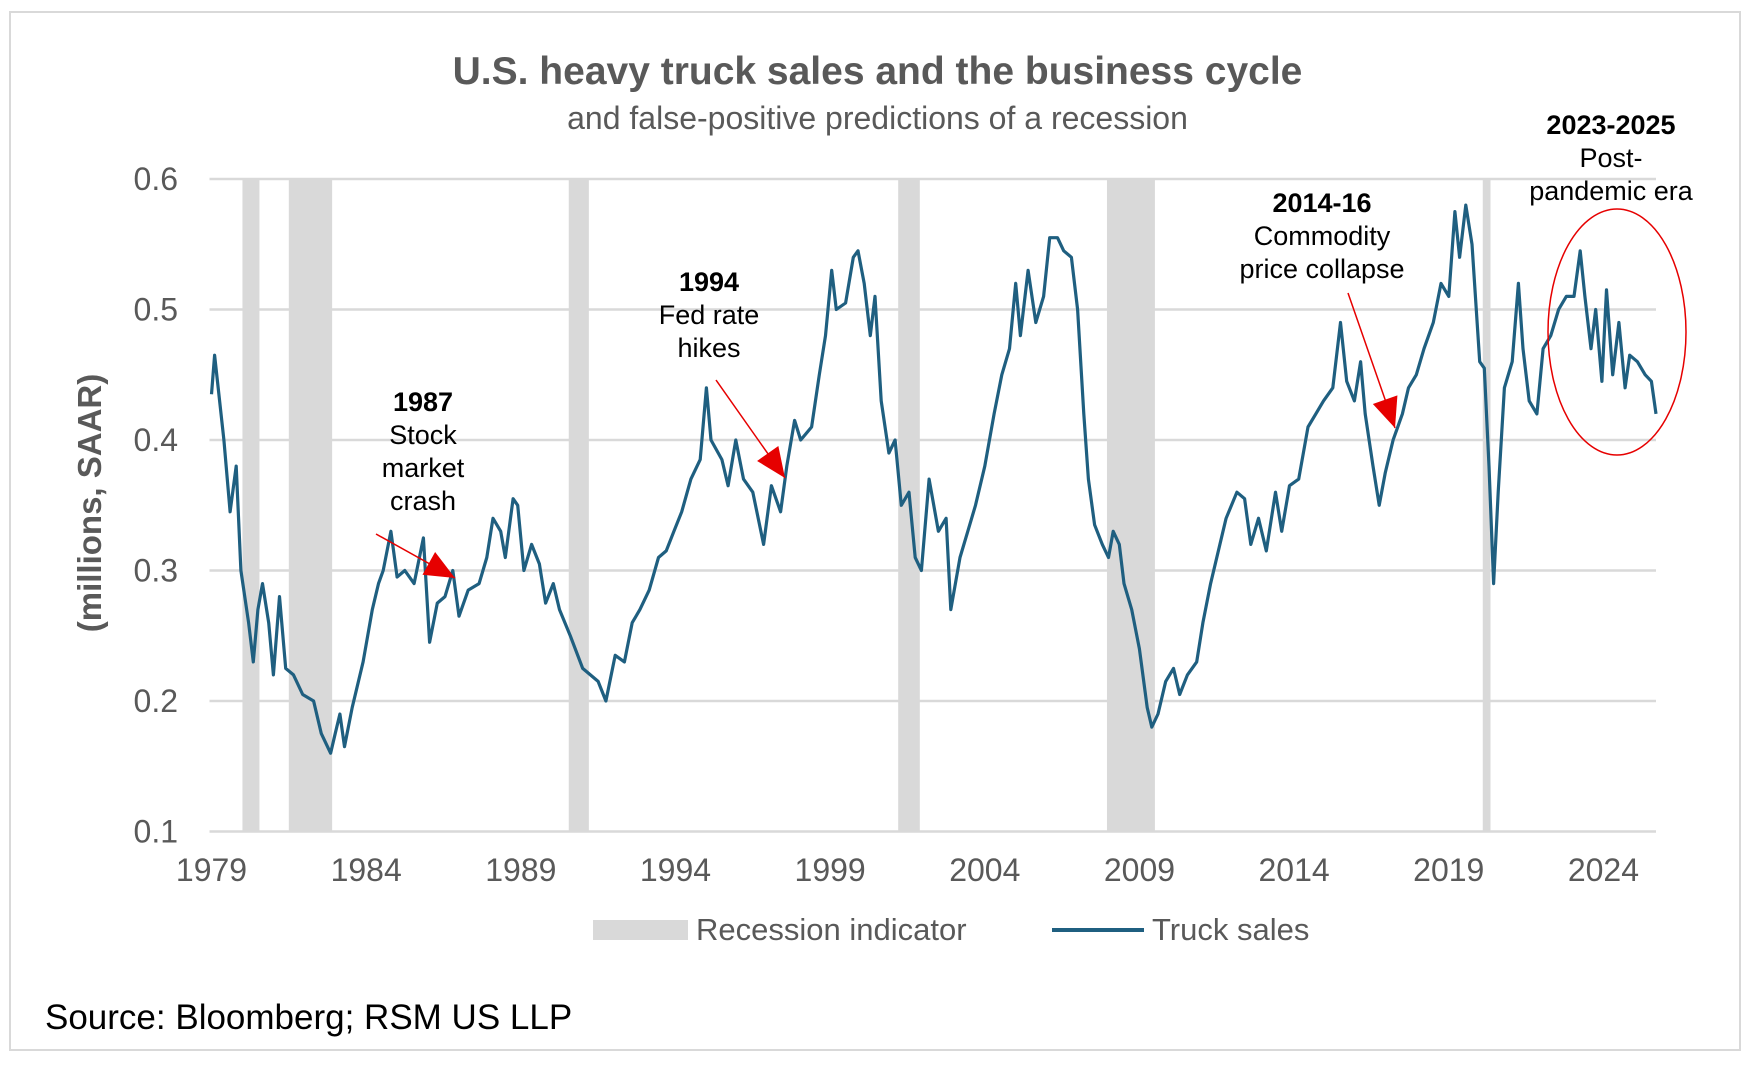  Describe the element at coordinates (1231, 929) in the screenshot. I see `legend-truck-sales-label: Truck sales` at that location.